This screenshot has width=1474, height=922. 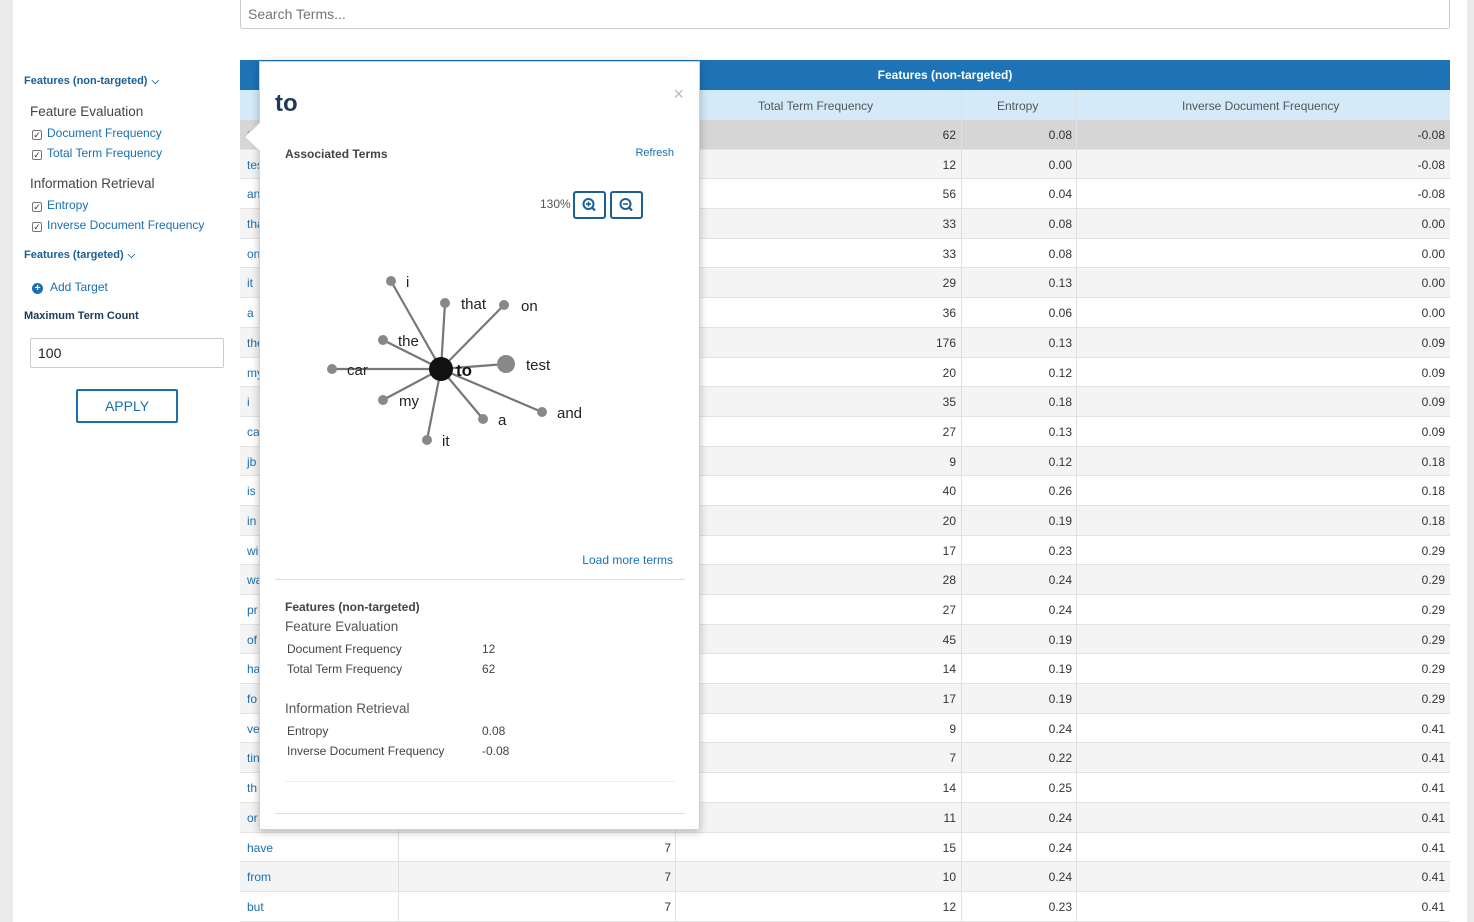 What do you see at coordinates (407, 282) in the screenshot?
I see `graph-node-label: i` at bounding box center [407, 282].